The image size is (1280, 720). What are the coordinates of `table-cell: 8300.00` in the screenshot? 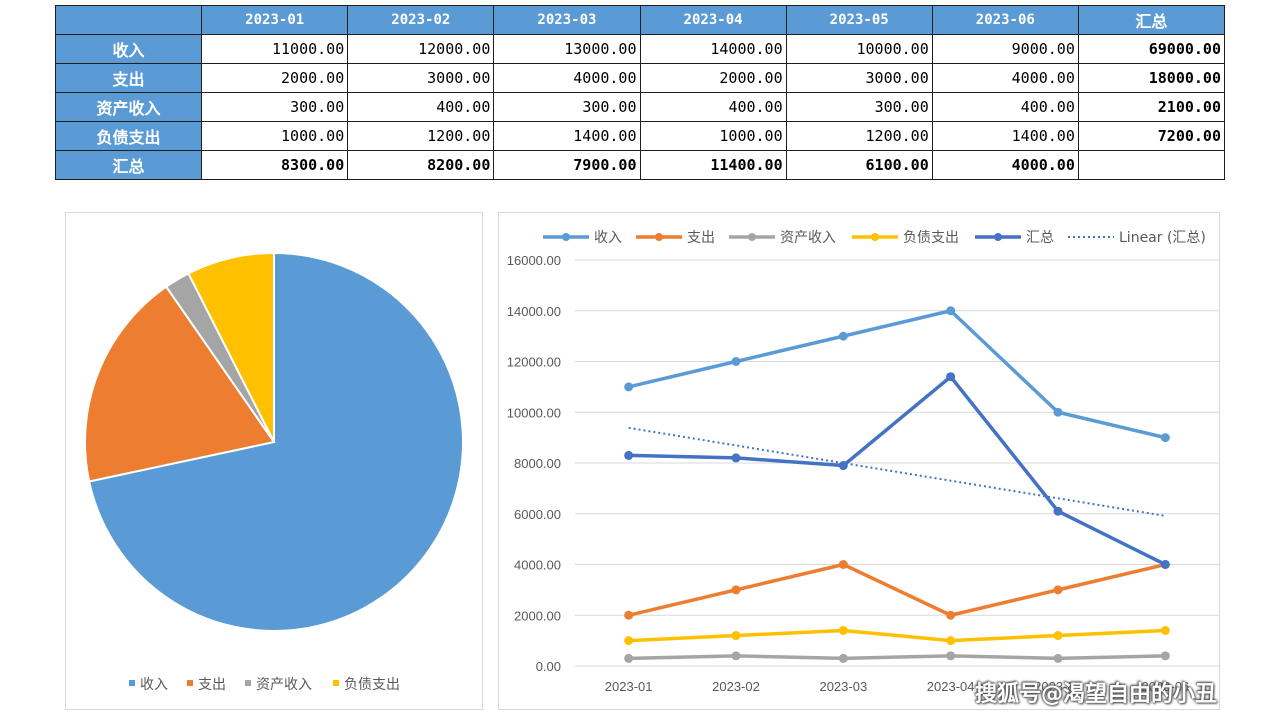 It's located at (275, 165).